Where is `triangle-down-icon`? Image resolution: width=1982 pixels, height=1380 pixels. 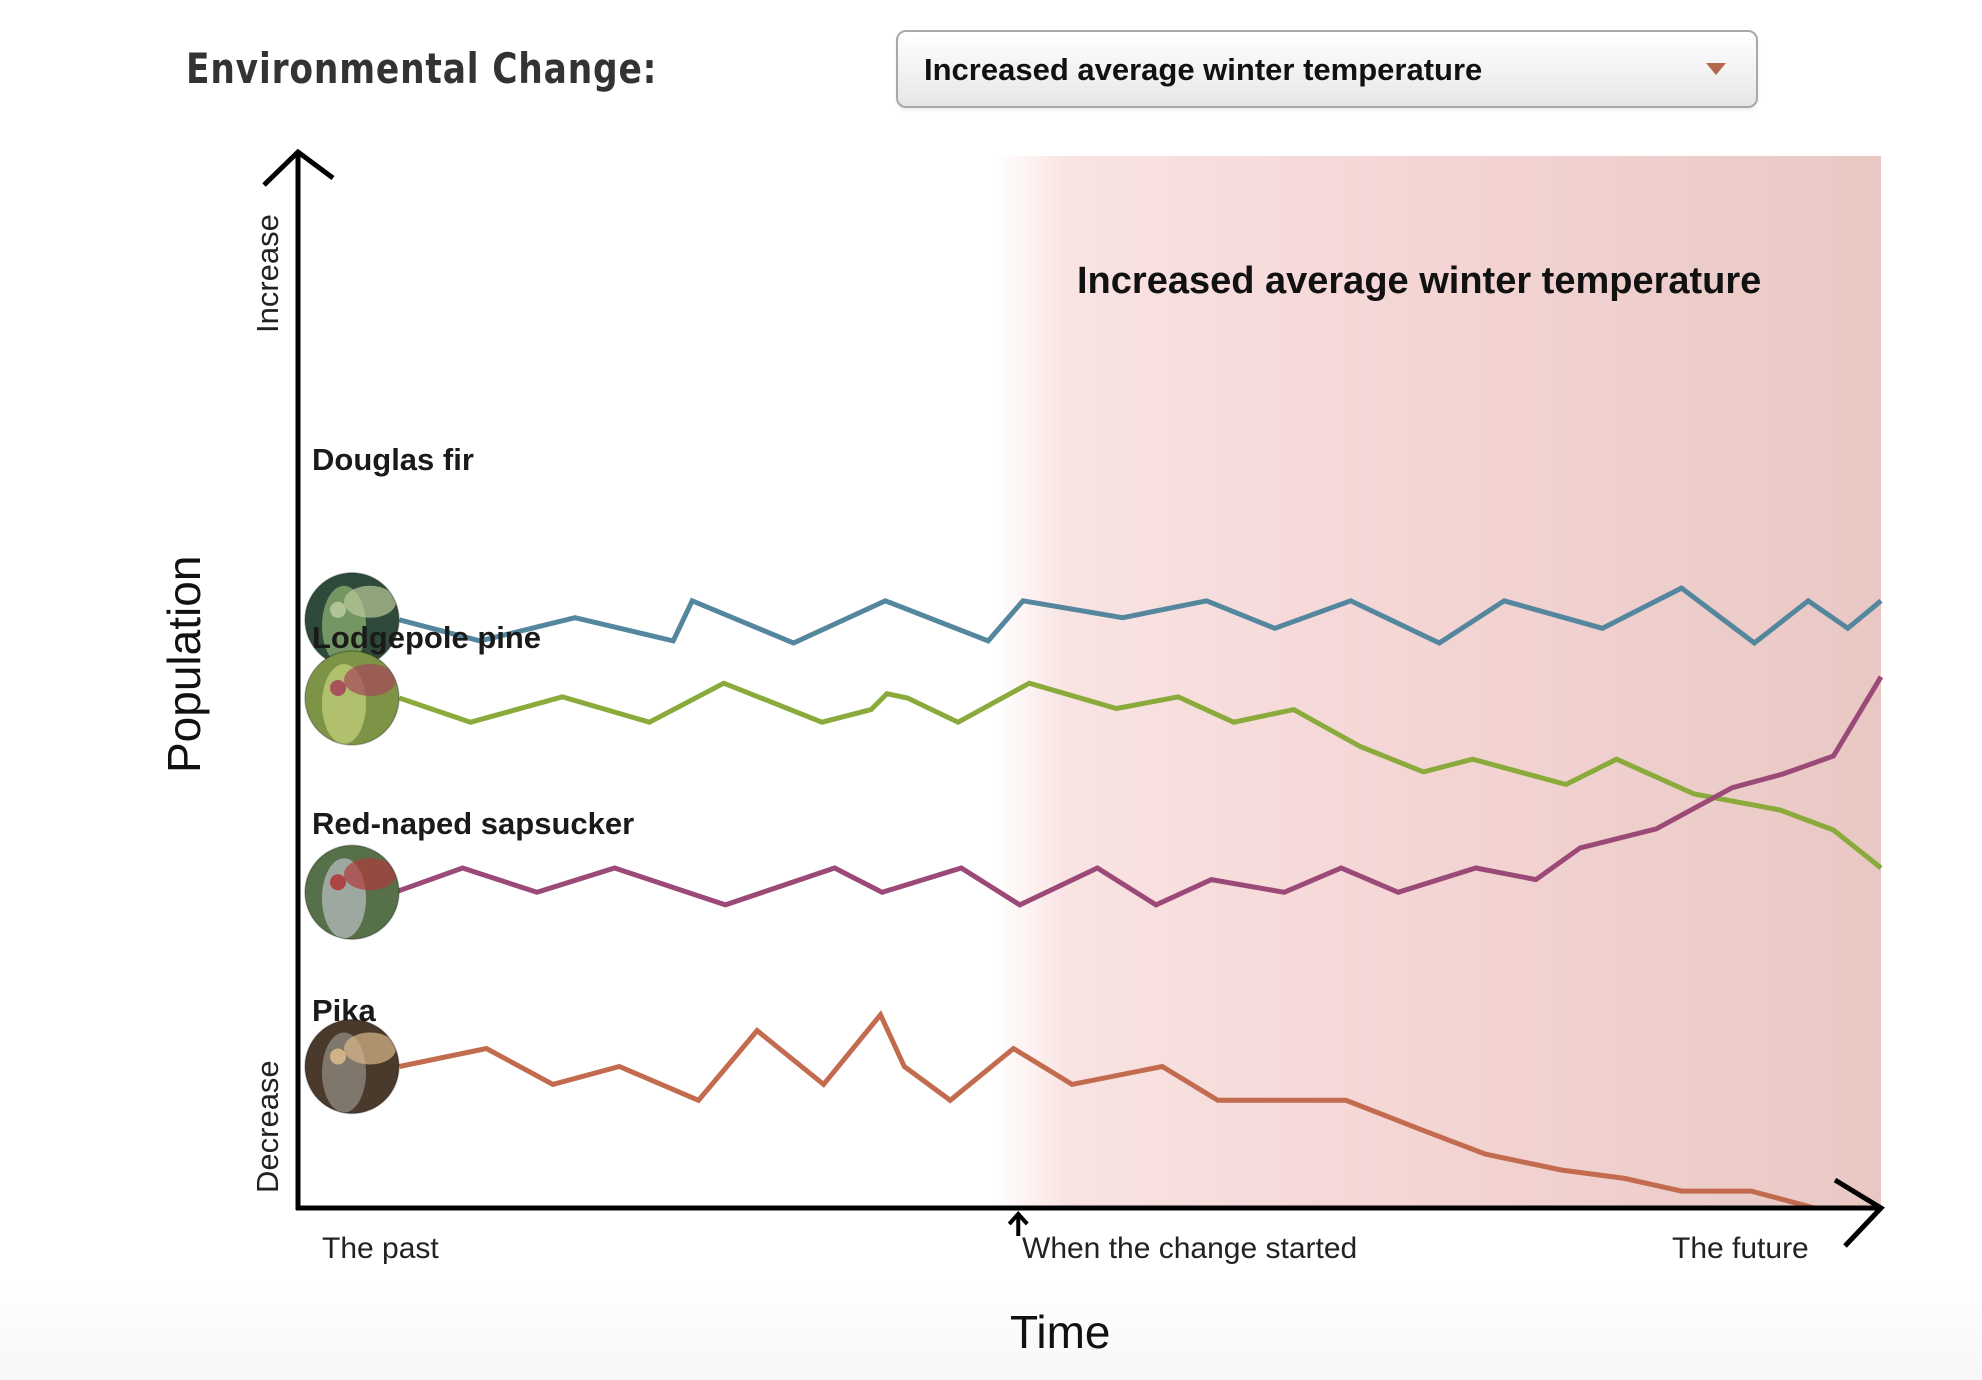
triangle-down-icon is located at coordinates (1716, 69).